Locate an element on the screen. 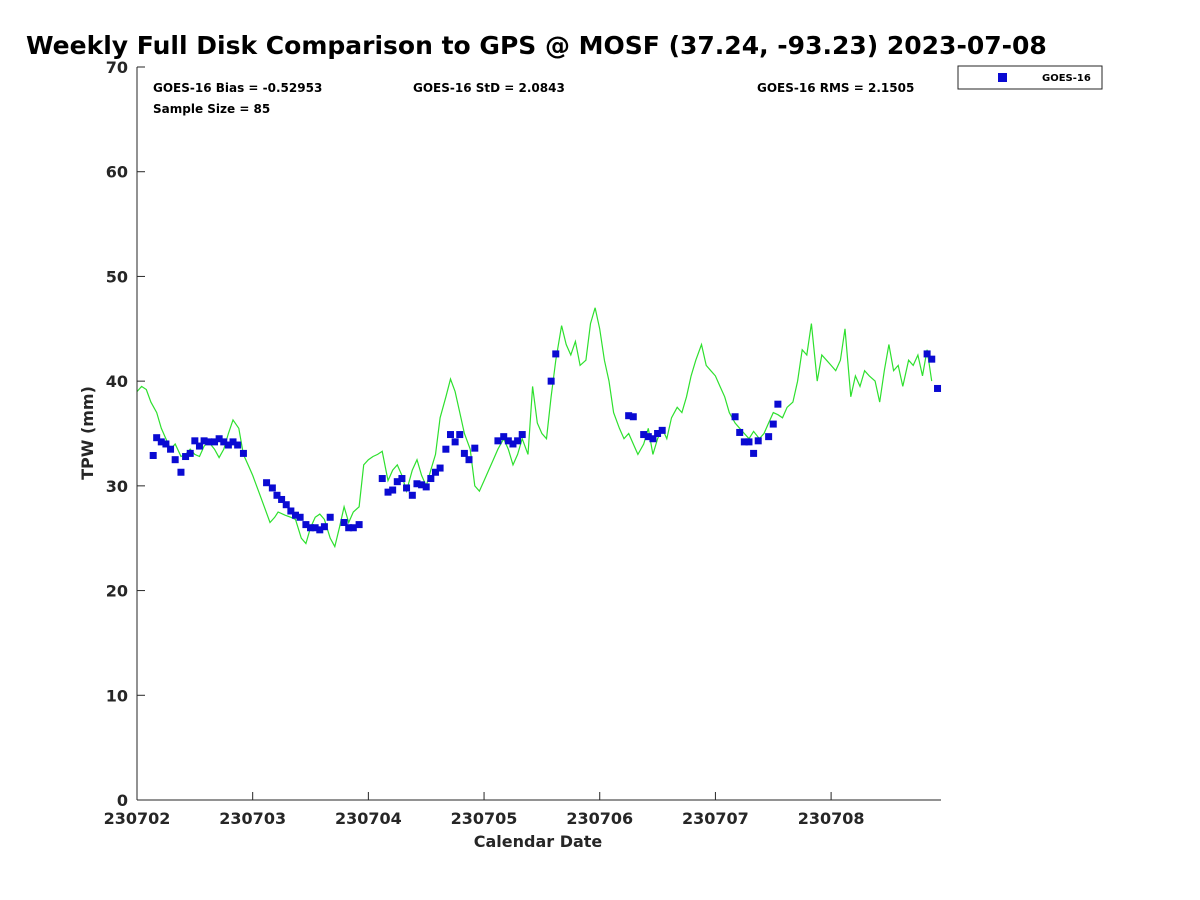 This screenshot has width=1200, height=900. y-axis-label: TPW (mm) is located at coordinates (87, 433).